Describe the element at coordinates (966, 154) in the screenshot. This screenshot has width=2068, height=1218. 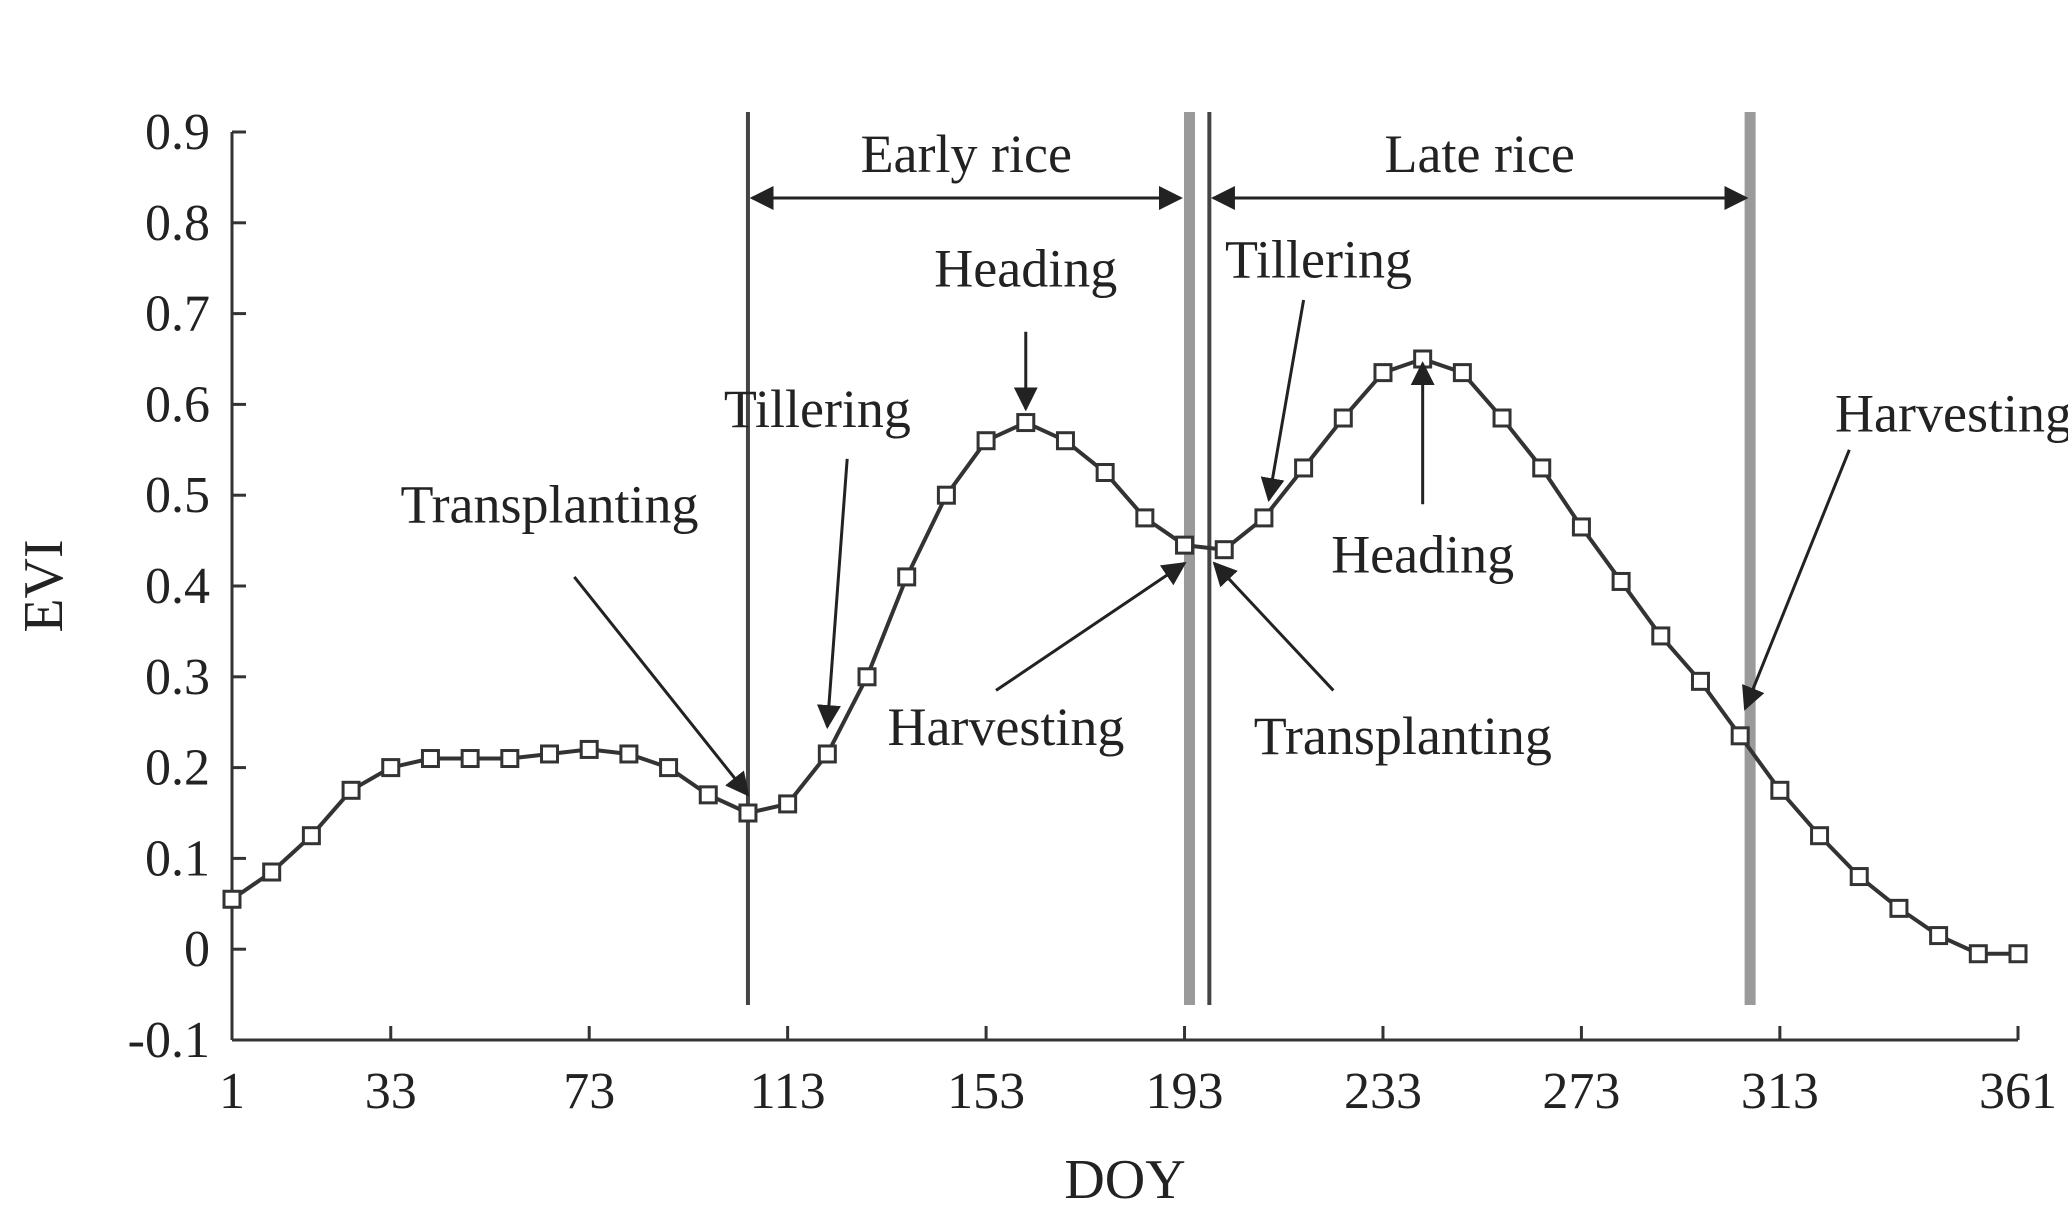
I see `period-label: Early rice` at that location.